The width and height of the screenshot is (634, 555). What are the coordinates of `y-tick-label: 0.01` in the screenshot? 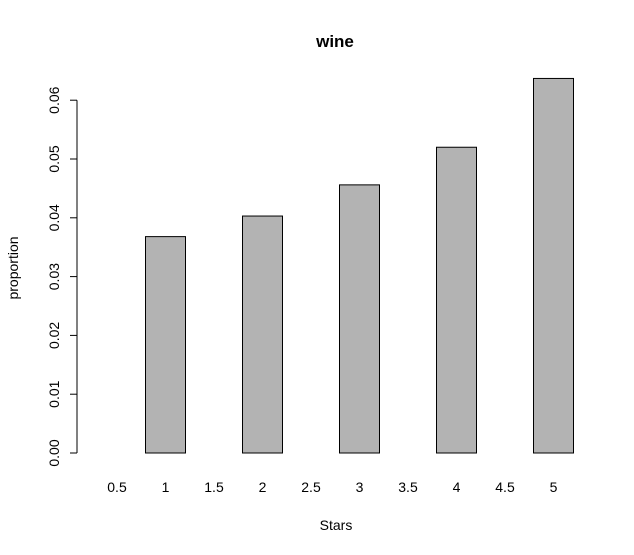 It's located at (54, 393).